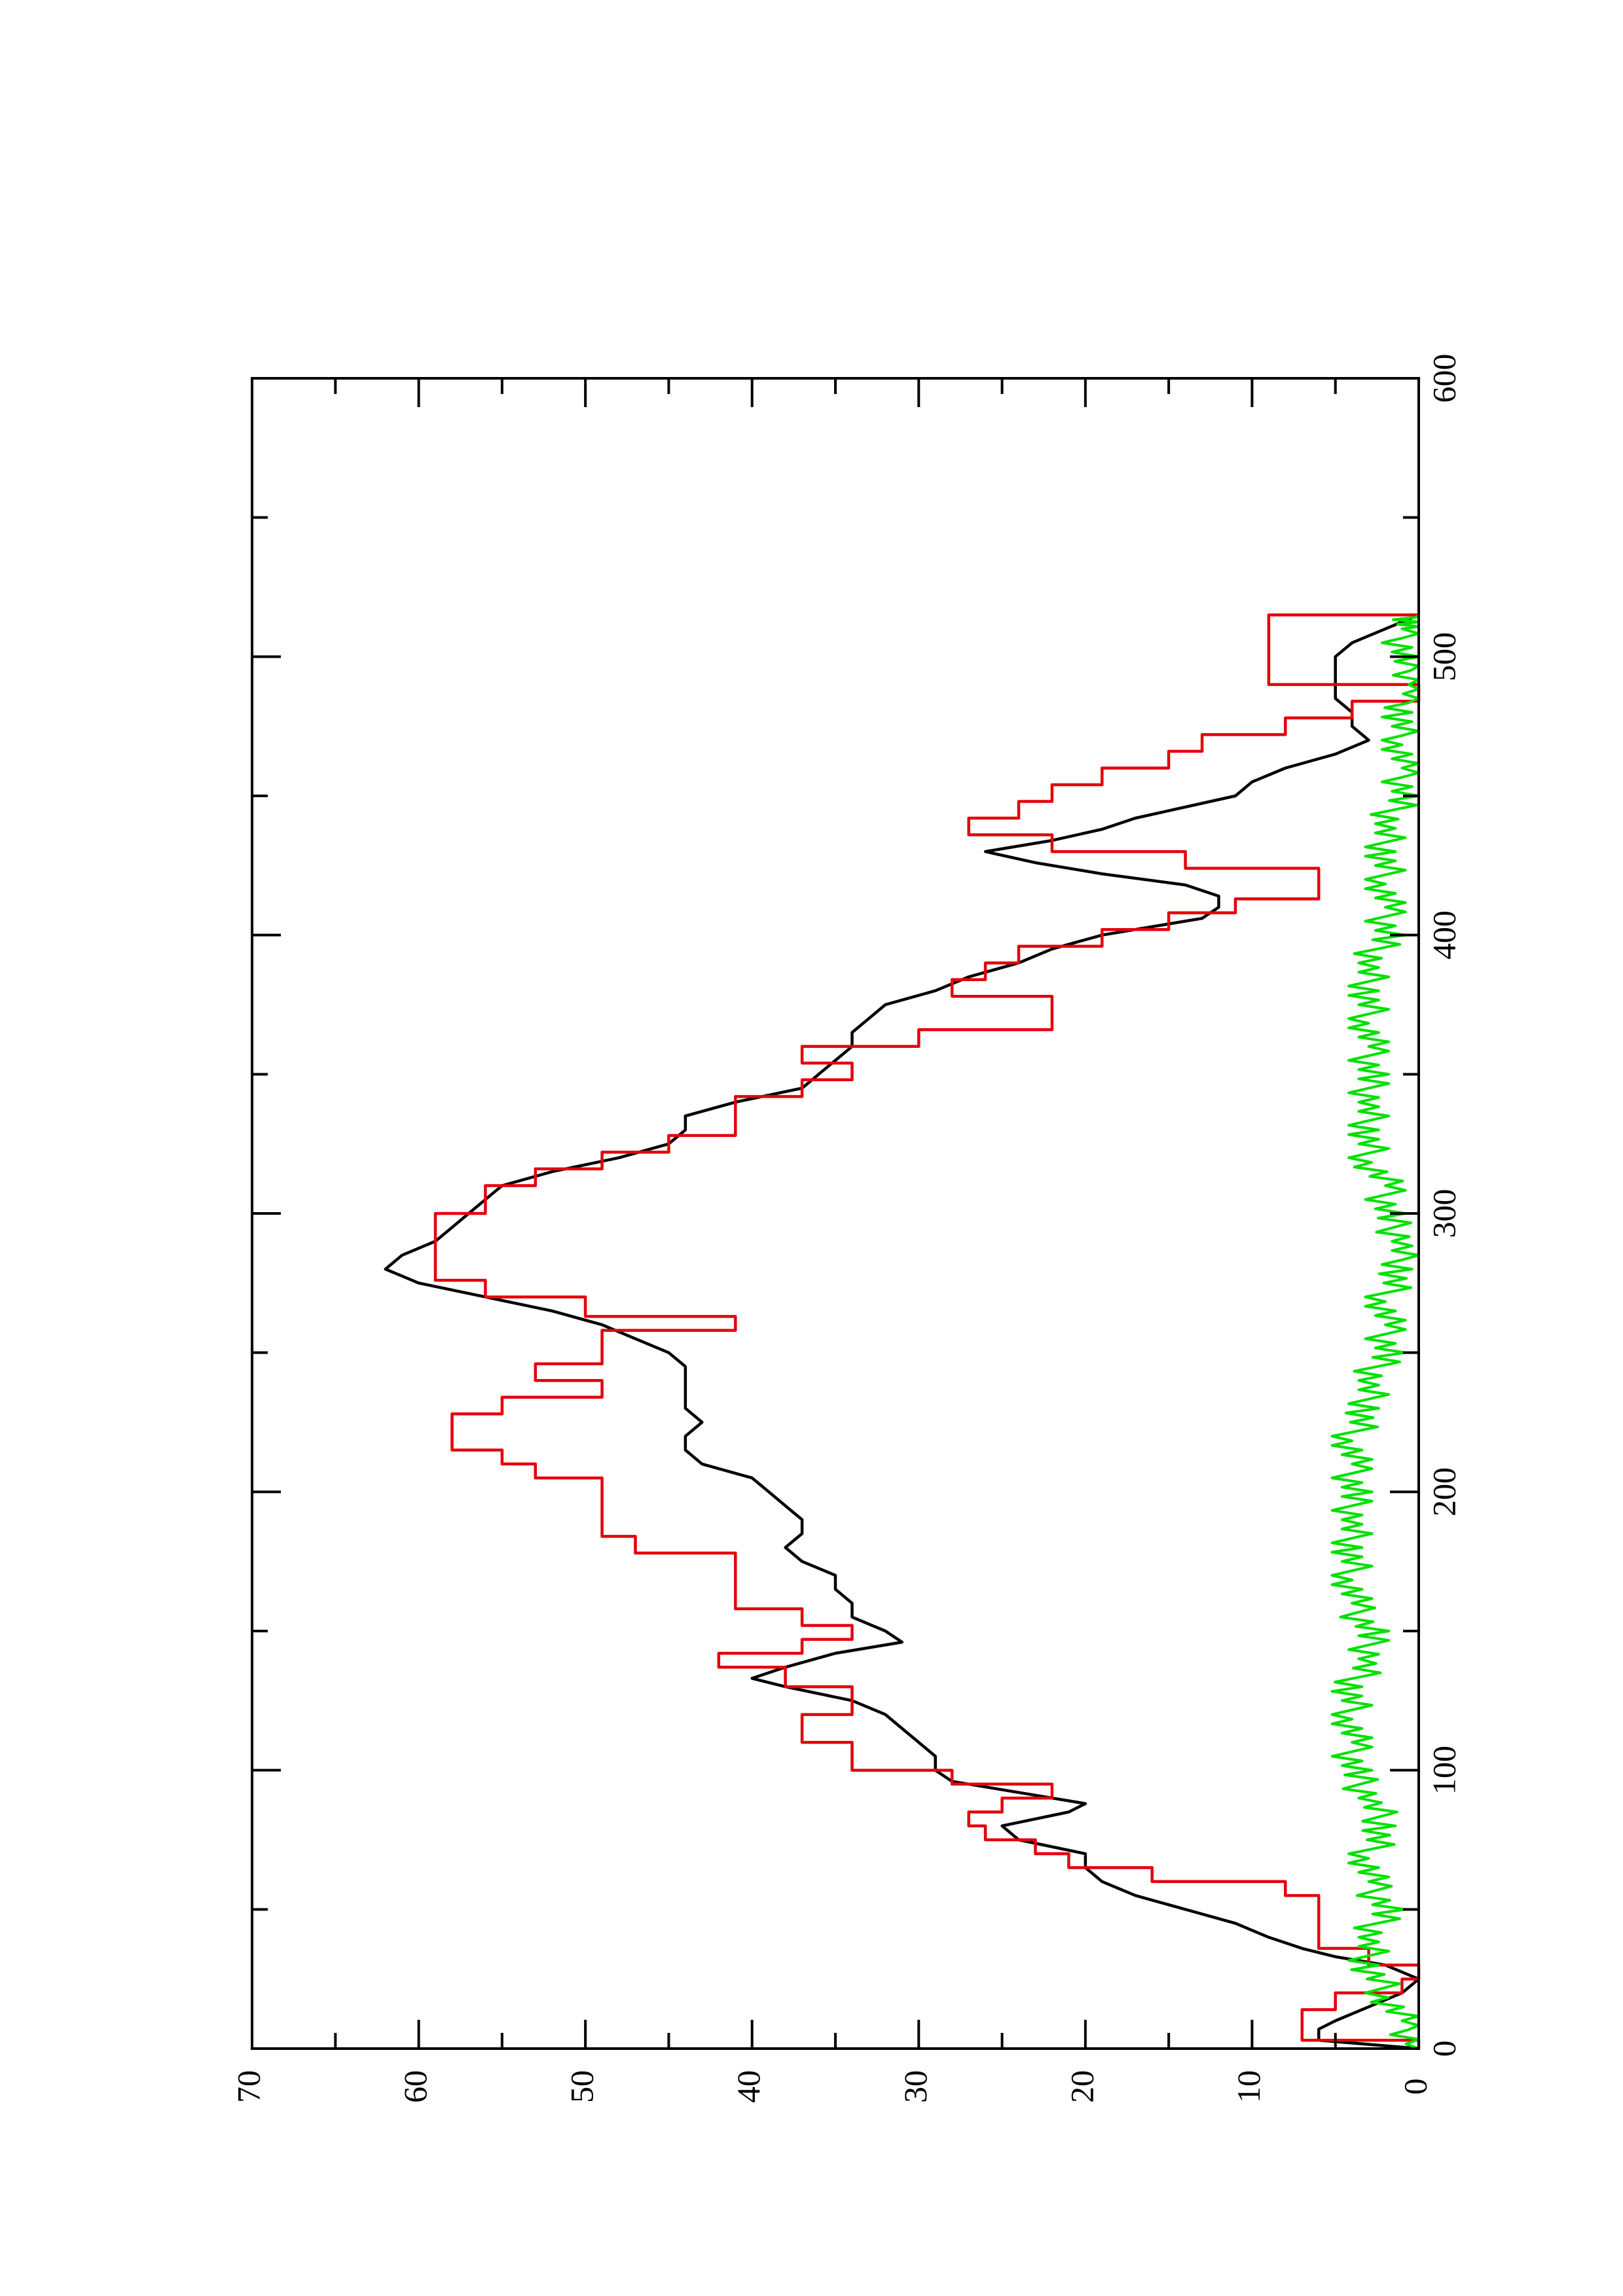 Image resolution: width=1623 pixels, height=2296 pixels. I want to click on x-tick-label: 0, so click(1443, 2049).